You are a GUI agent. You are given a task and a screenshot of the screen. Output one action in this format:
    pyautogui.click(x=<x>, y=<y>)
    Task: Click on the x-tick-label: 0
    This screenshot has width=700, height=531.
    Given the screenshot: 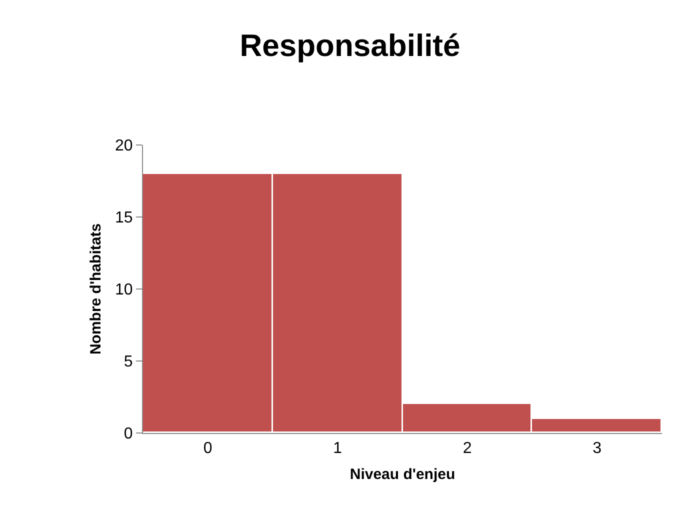 What is the action you would take?
    pyautogui.click(x=207, y=449)
    